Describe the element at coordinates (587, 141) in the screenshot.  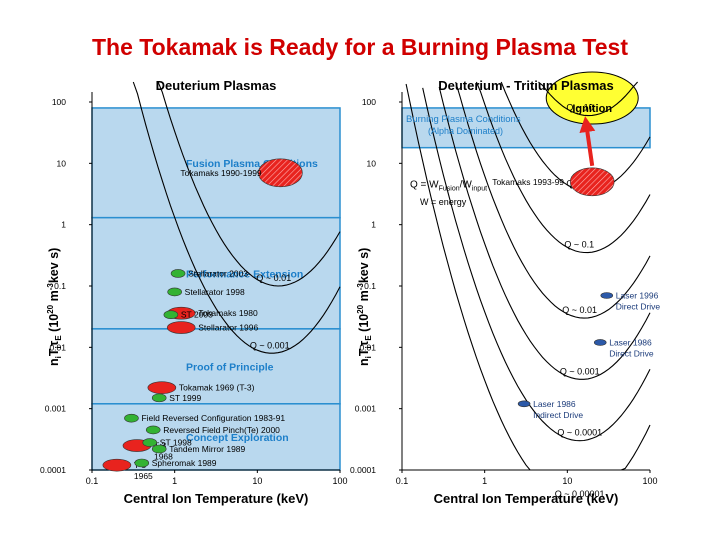
I see `progress-arrow` at that location.